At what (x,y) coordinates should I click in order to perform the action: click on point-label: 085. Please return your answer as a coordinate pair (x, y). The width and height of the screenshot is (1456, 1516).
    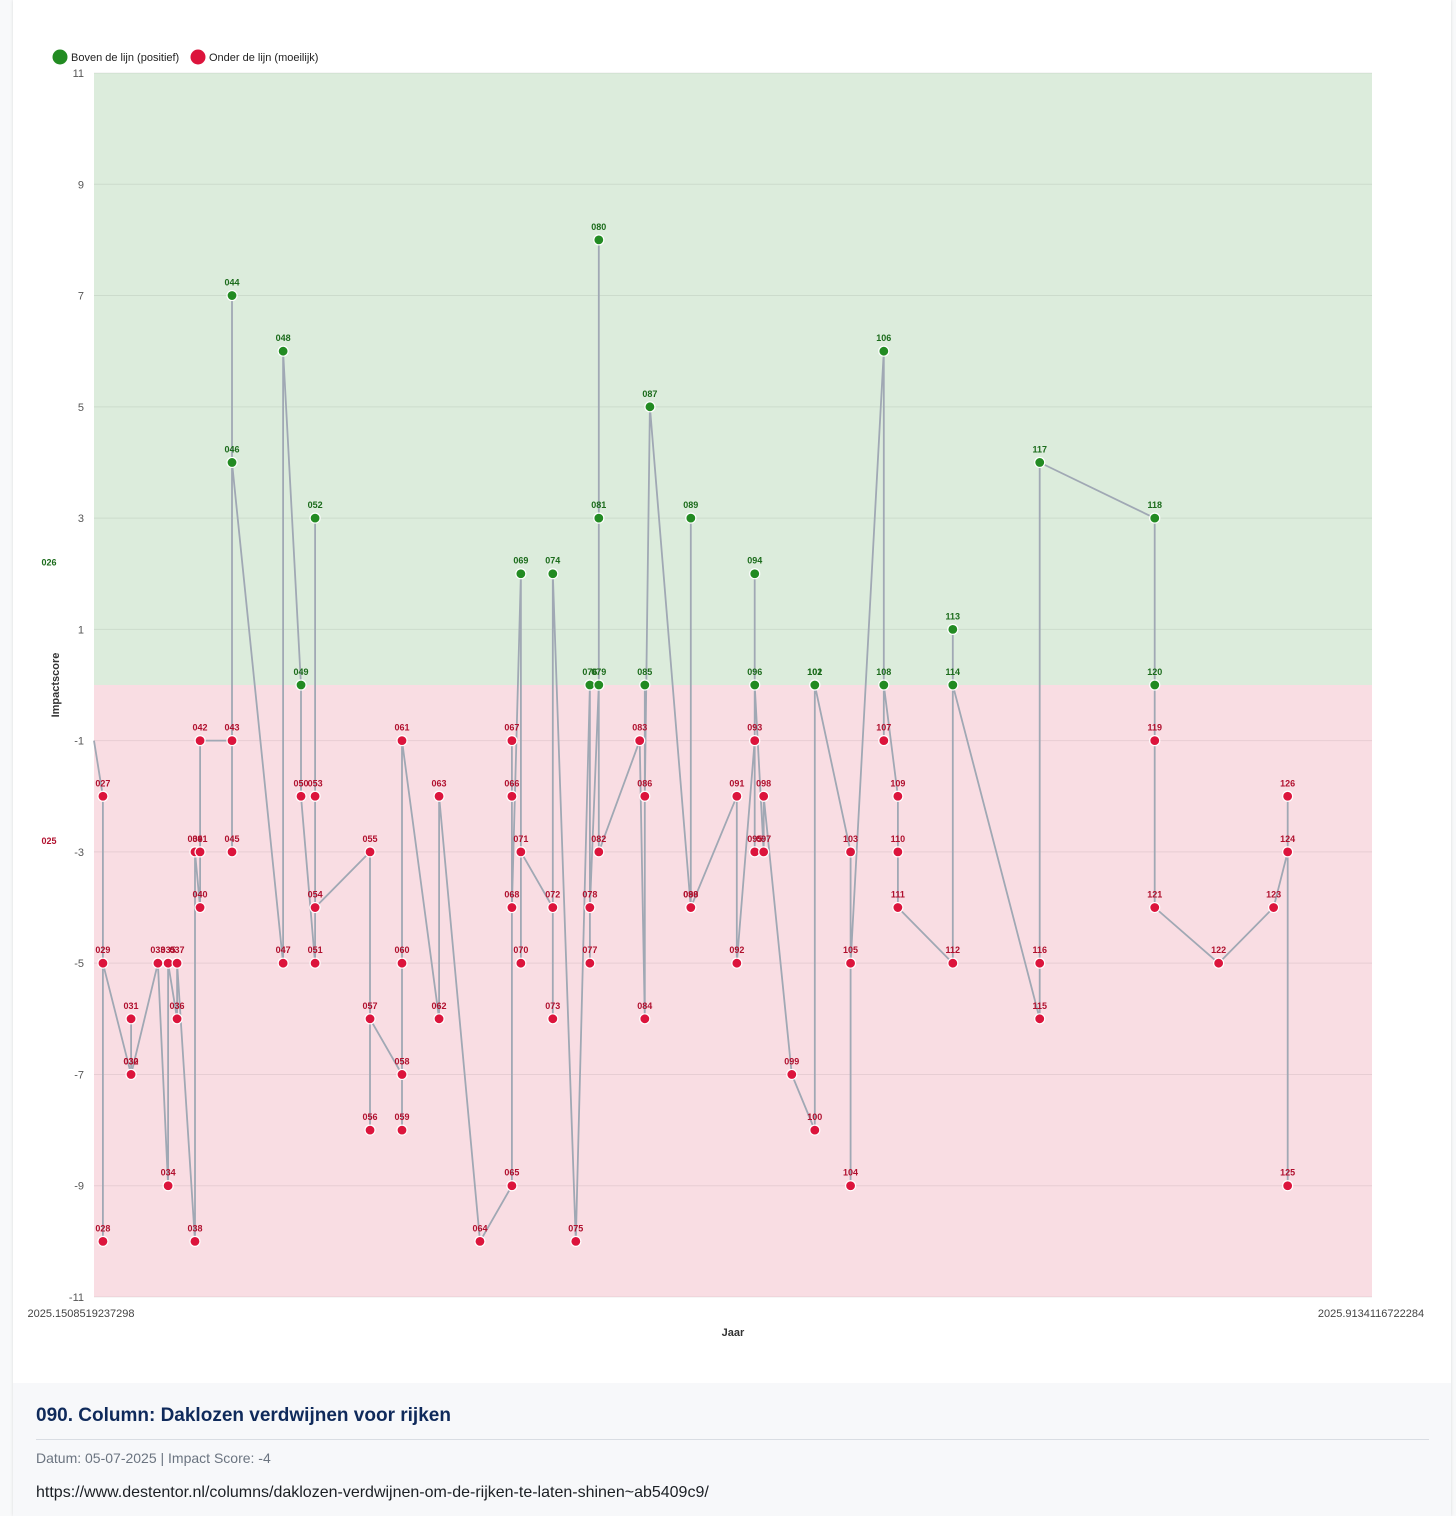
    Looking at the image, I should click on (644, 672).